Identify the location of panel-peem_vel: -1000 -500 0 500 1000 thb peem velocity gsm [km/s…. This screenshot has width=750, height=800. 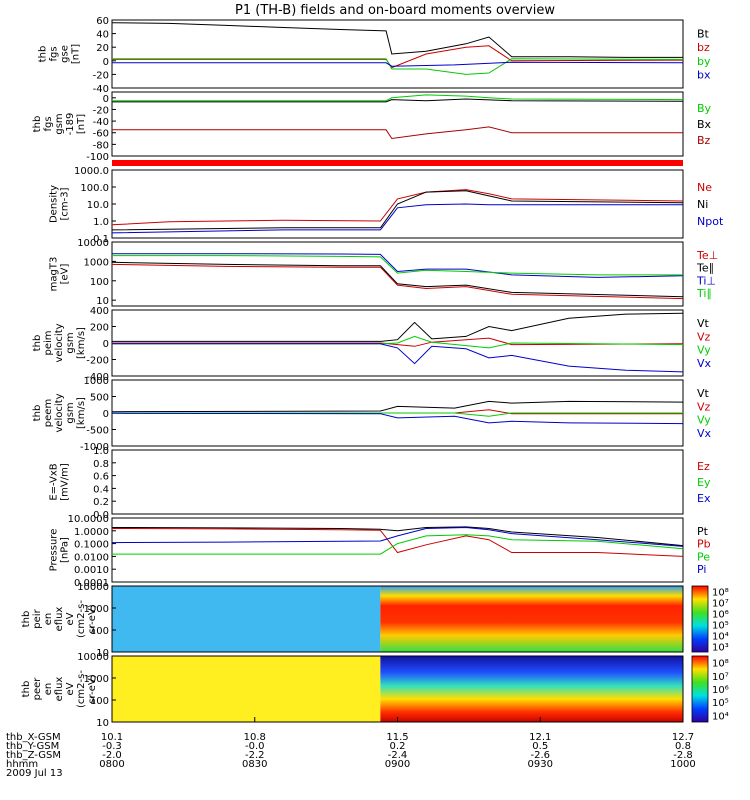
(372, 414).